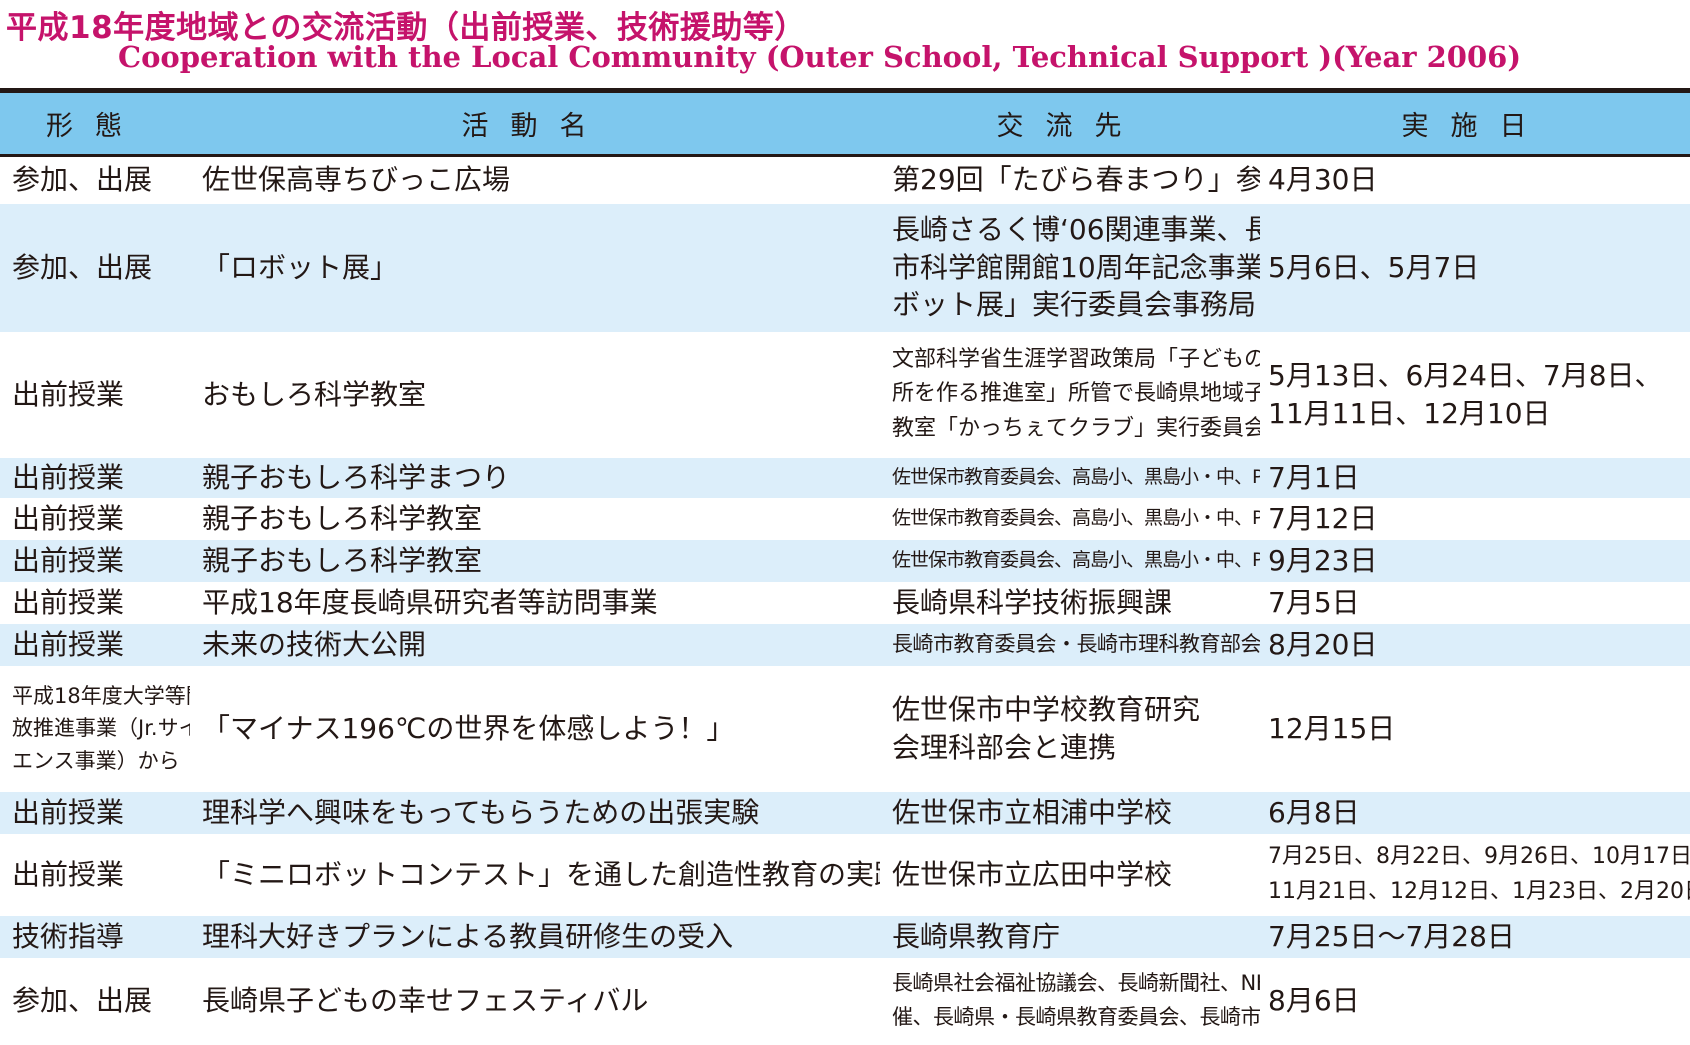 This screenshot has height=1045, width=1690. Describe the element at coordinates (1475, 1001) in the screenshot. I see `cell-date: 8月6日` at that location.